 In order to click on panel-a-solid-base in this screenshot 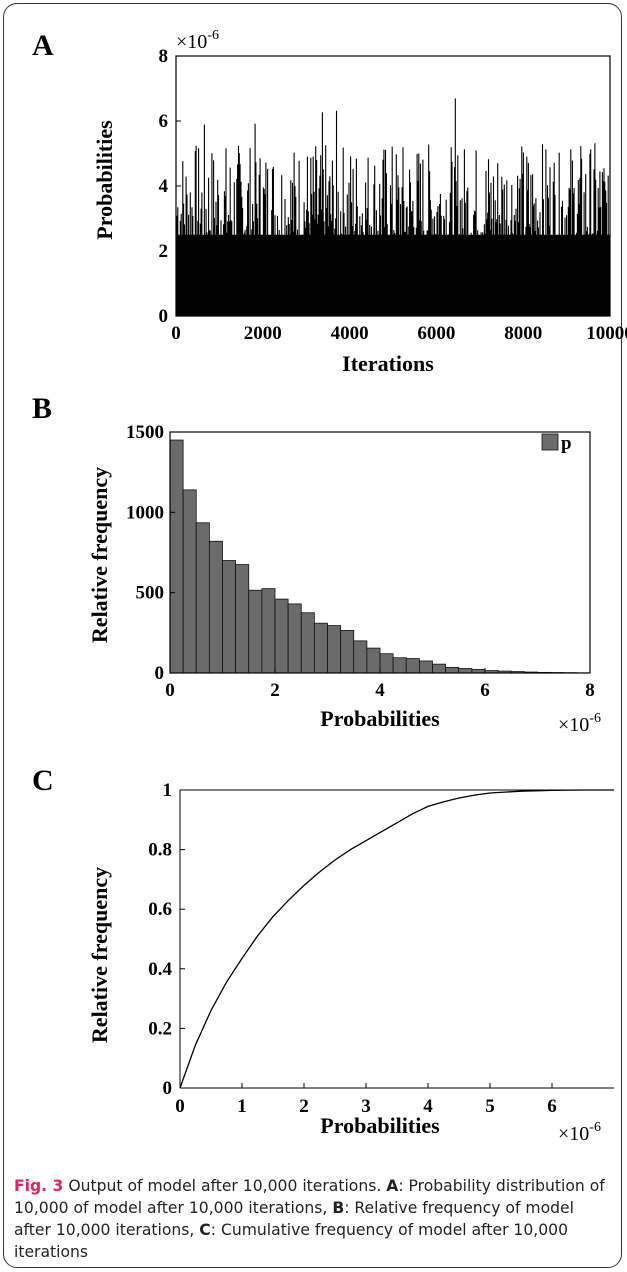, I will do `click(393, 275)`.